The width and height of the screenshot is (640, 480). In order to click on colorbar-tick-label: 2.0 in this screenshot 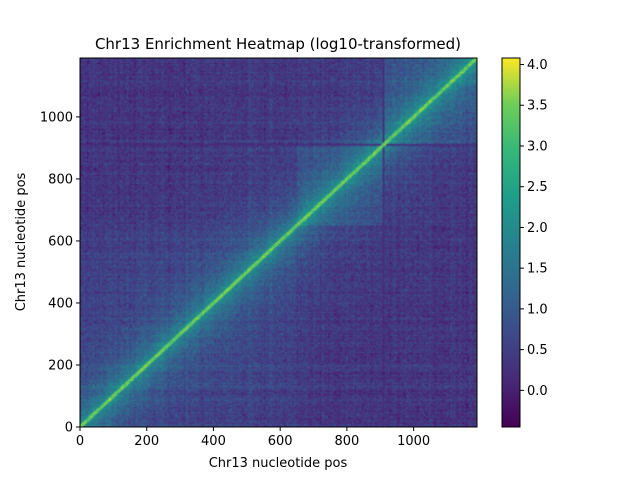, I will do `click(537, 228)`.